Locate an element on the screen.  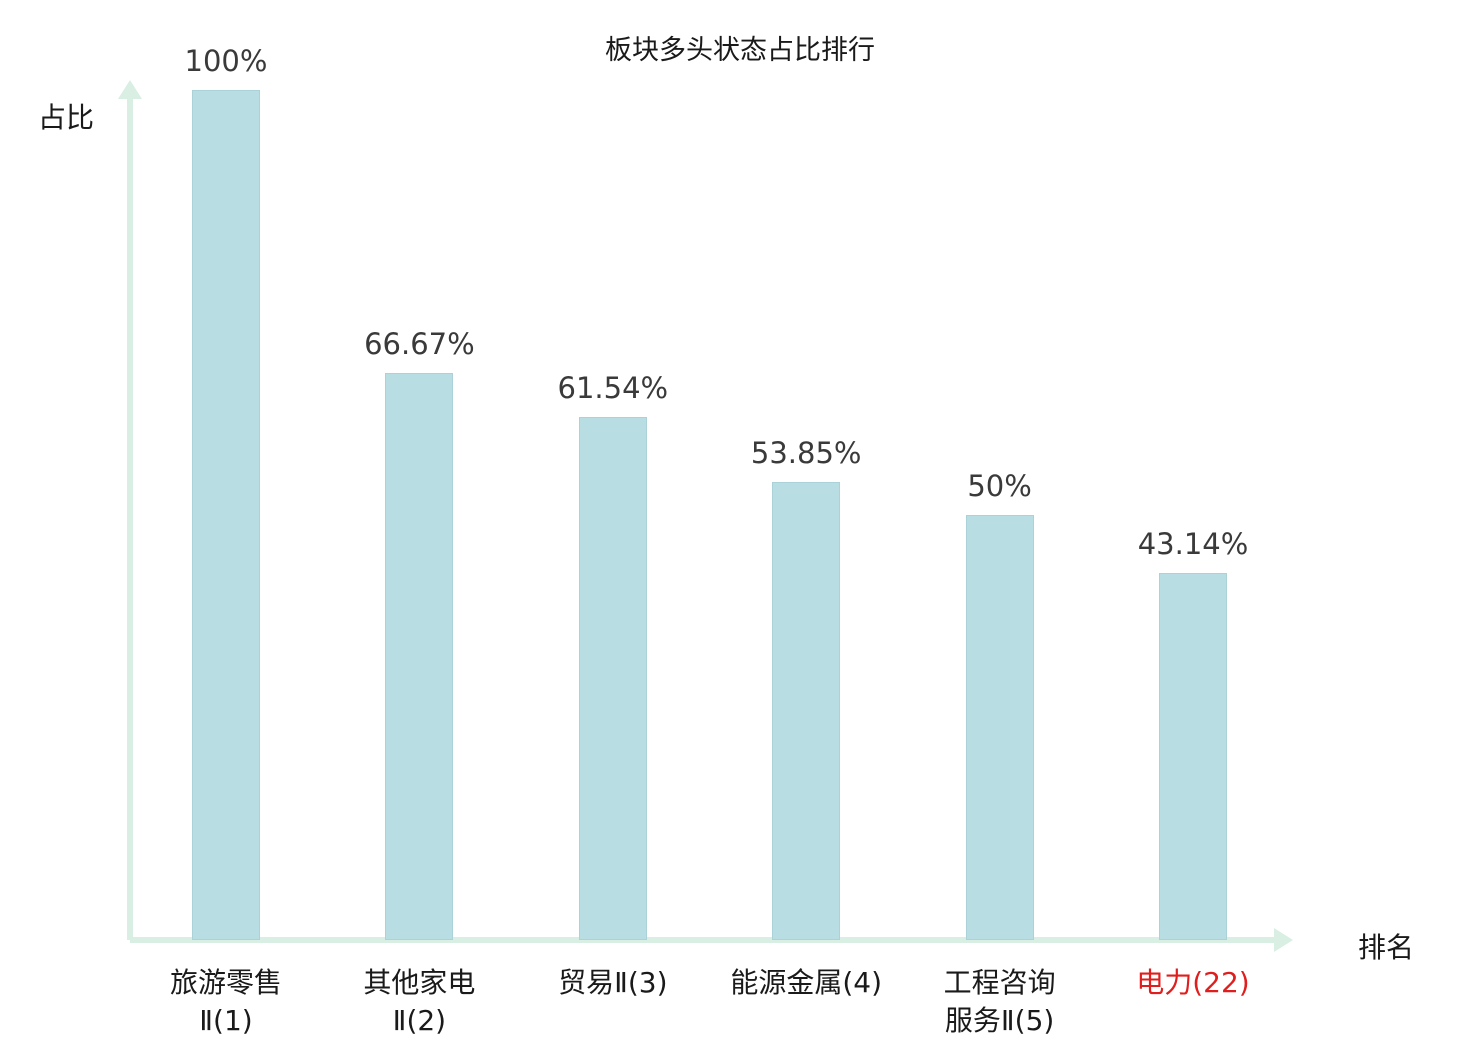
category-label: 旅游零售 Ⅱ(1) is located at coordinates (225, 1001).